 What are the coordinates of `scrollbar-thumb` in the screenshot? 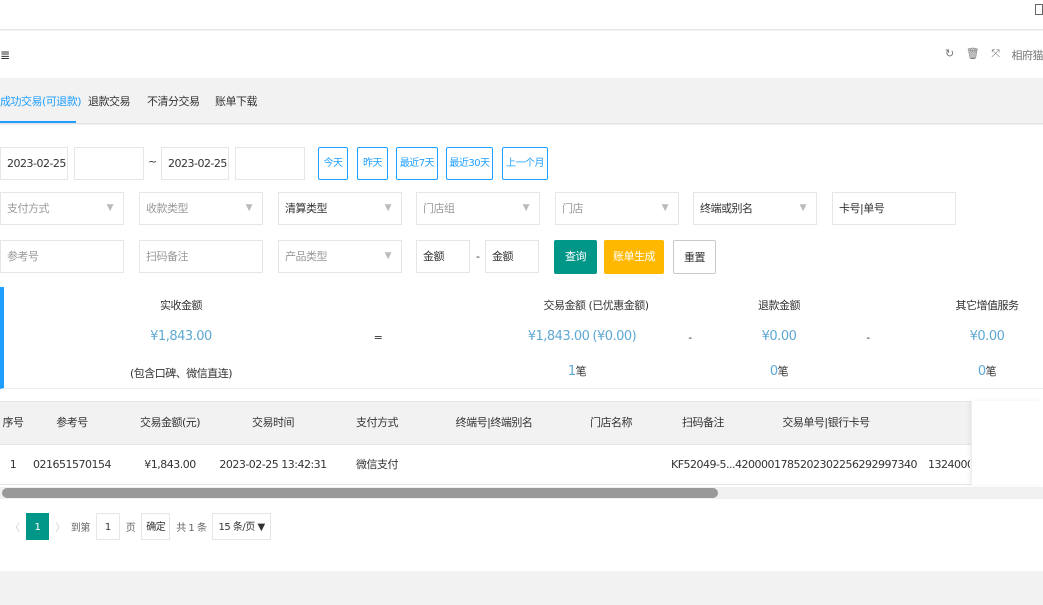 It's located at (360, 493).